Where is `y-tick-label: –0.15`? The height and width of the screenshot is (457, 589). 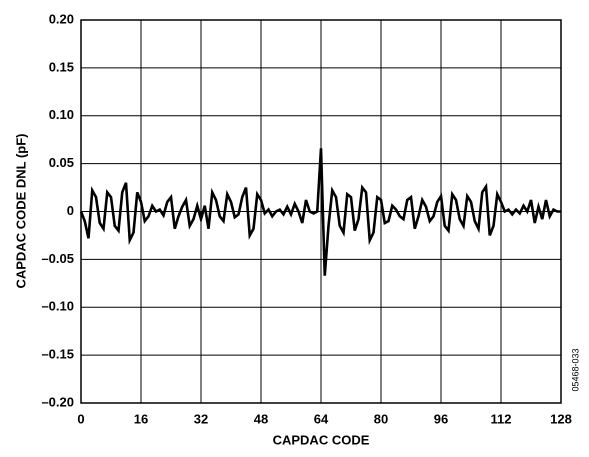 y-tick-label: –0.15 is located at coordinates (57, 354).